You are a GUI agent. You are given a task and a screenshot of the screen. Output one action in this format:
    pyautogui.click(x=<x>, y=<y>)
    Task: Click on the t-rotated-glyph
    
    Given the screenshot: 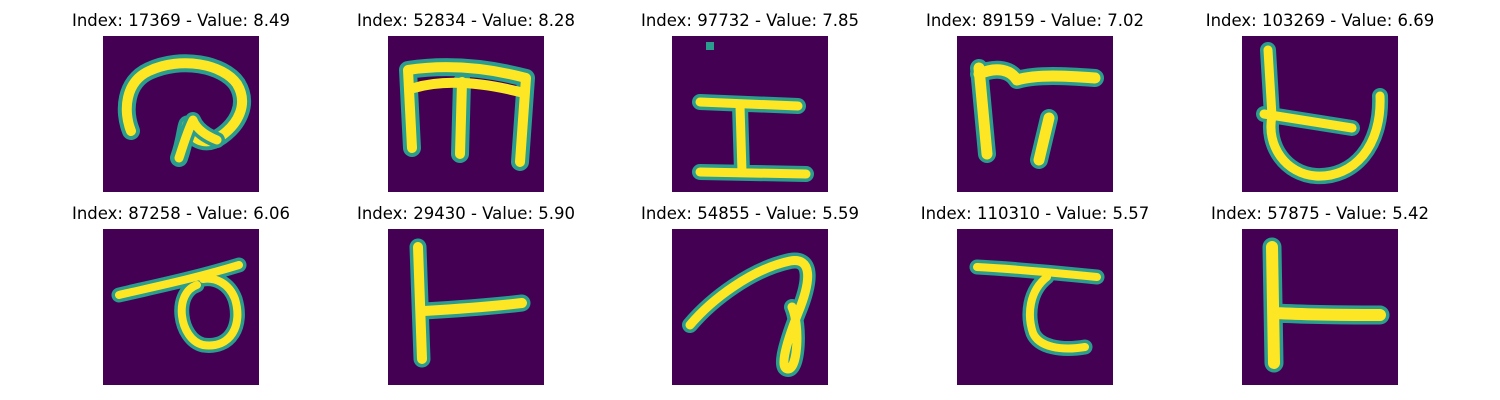 What is the action you would take?
    pyautogui.click(x=466, y=307)
    